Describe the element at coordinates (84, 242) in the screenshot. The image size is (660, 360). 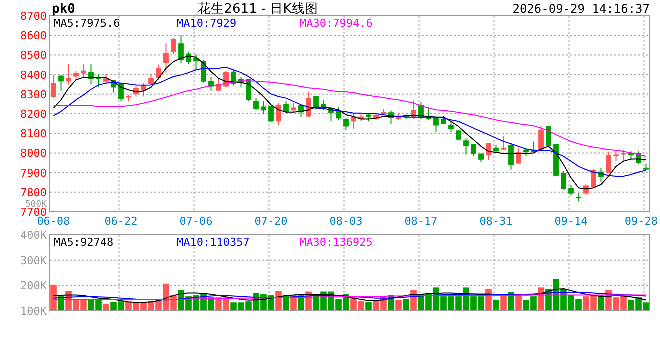
I see `text: MA5:92748` at that location.